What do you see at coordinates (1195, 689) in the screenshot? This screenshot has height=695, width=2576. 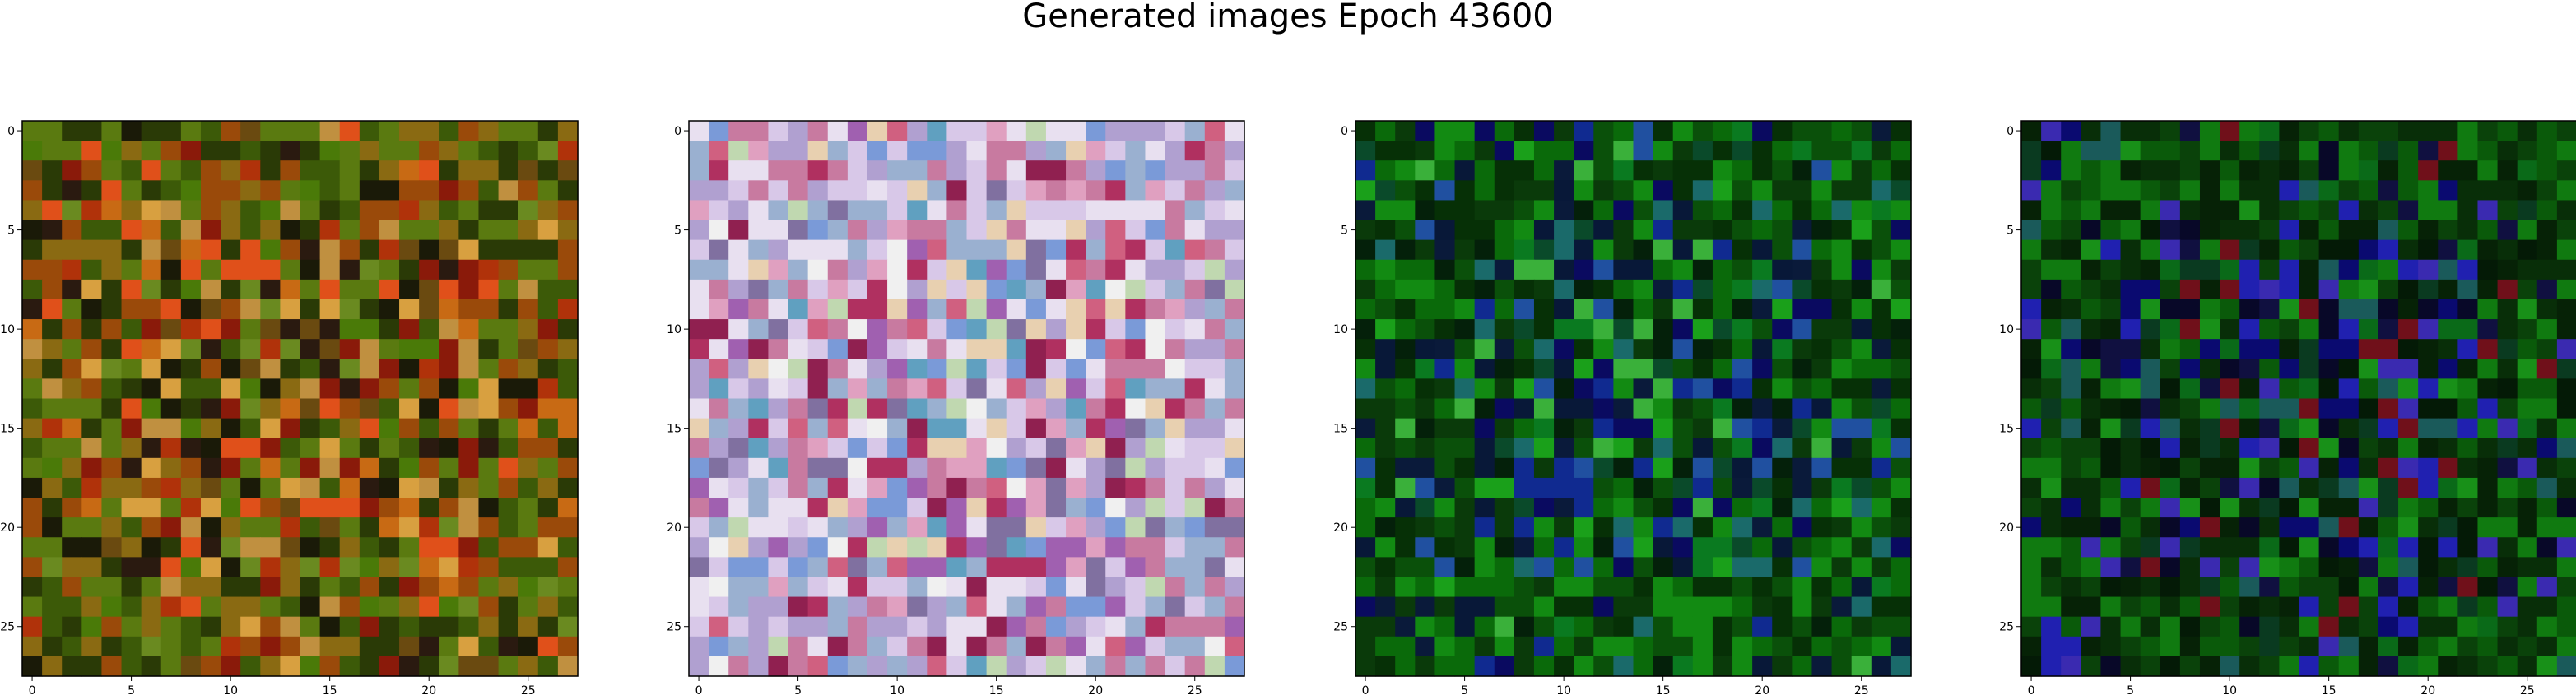 I see `x-tick-label: 25` at bounding box center [1195, 689].